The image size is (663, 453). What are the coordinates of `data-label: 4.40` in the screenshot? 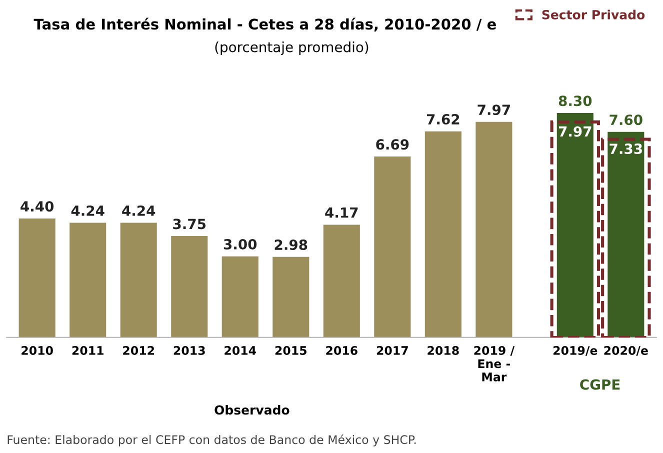 It's located at (37, 206).